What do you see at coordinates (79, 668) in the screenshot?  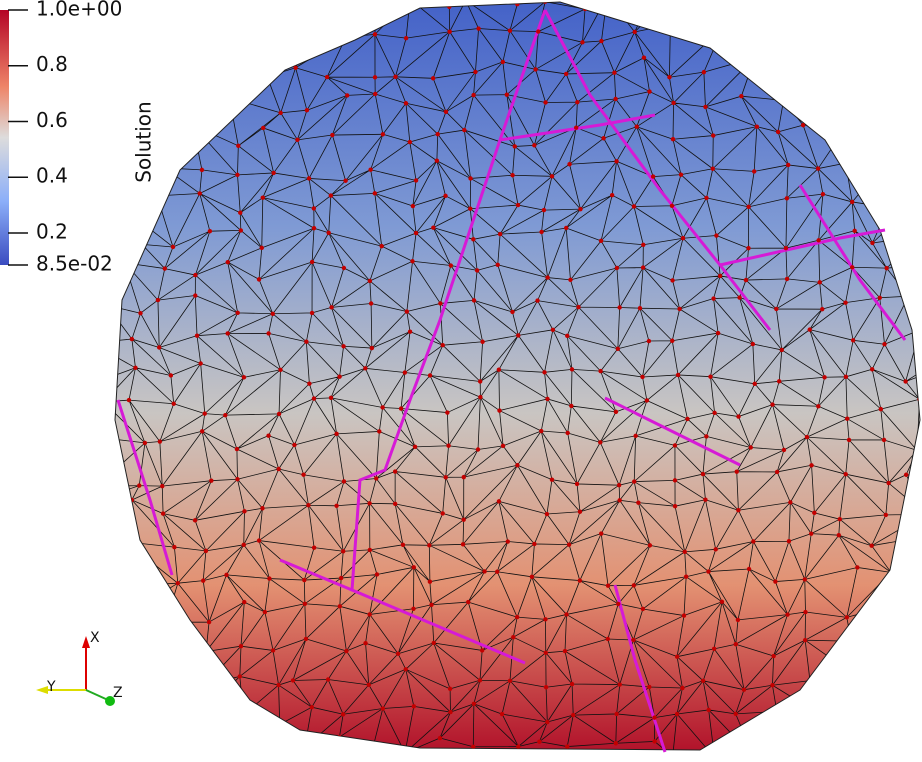 I see `orientation-triad: X Y Z` at bounding box center [79, 668].